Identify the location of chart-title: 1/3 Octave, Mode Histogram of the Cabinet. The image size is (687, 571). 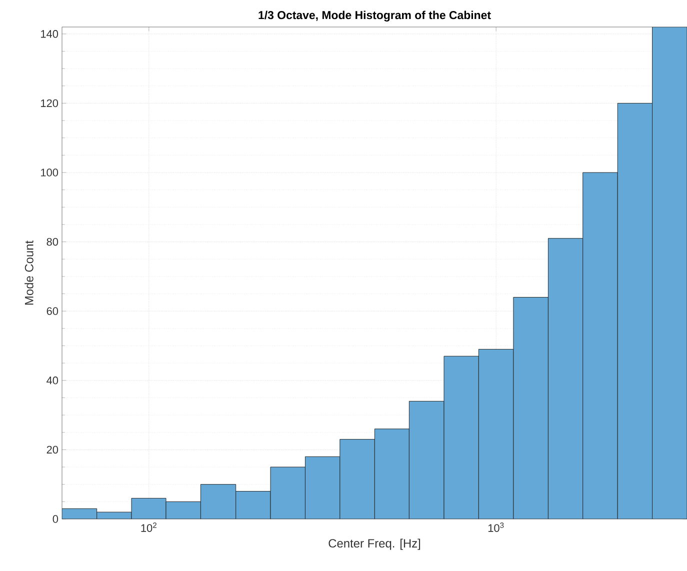
(374, 16).